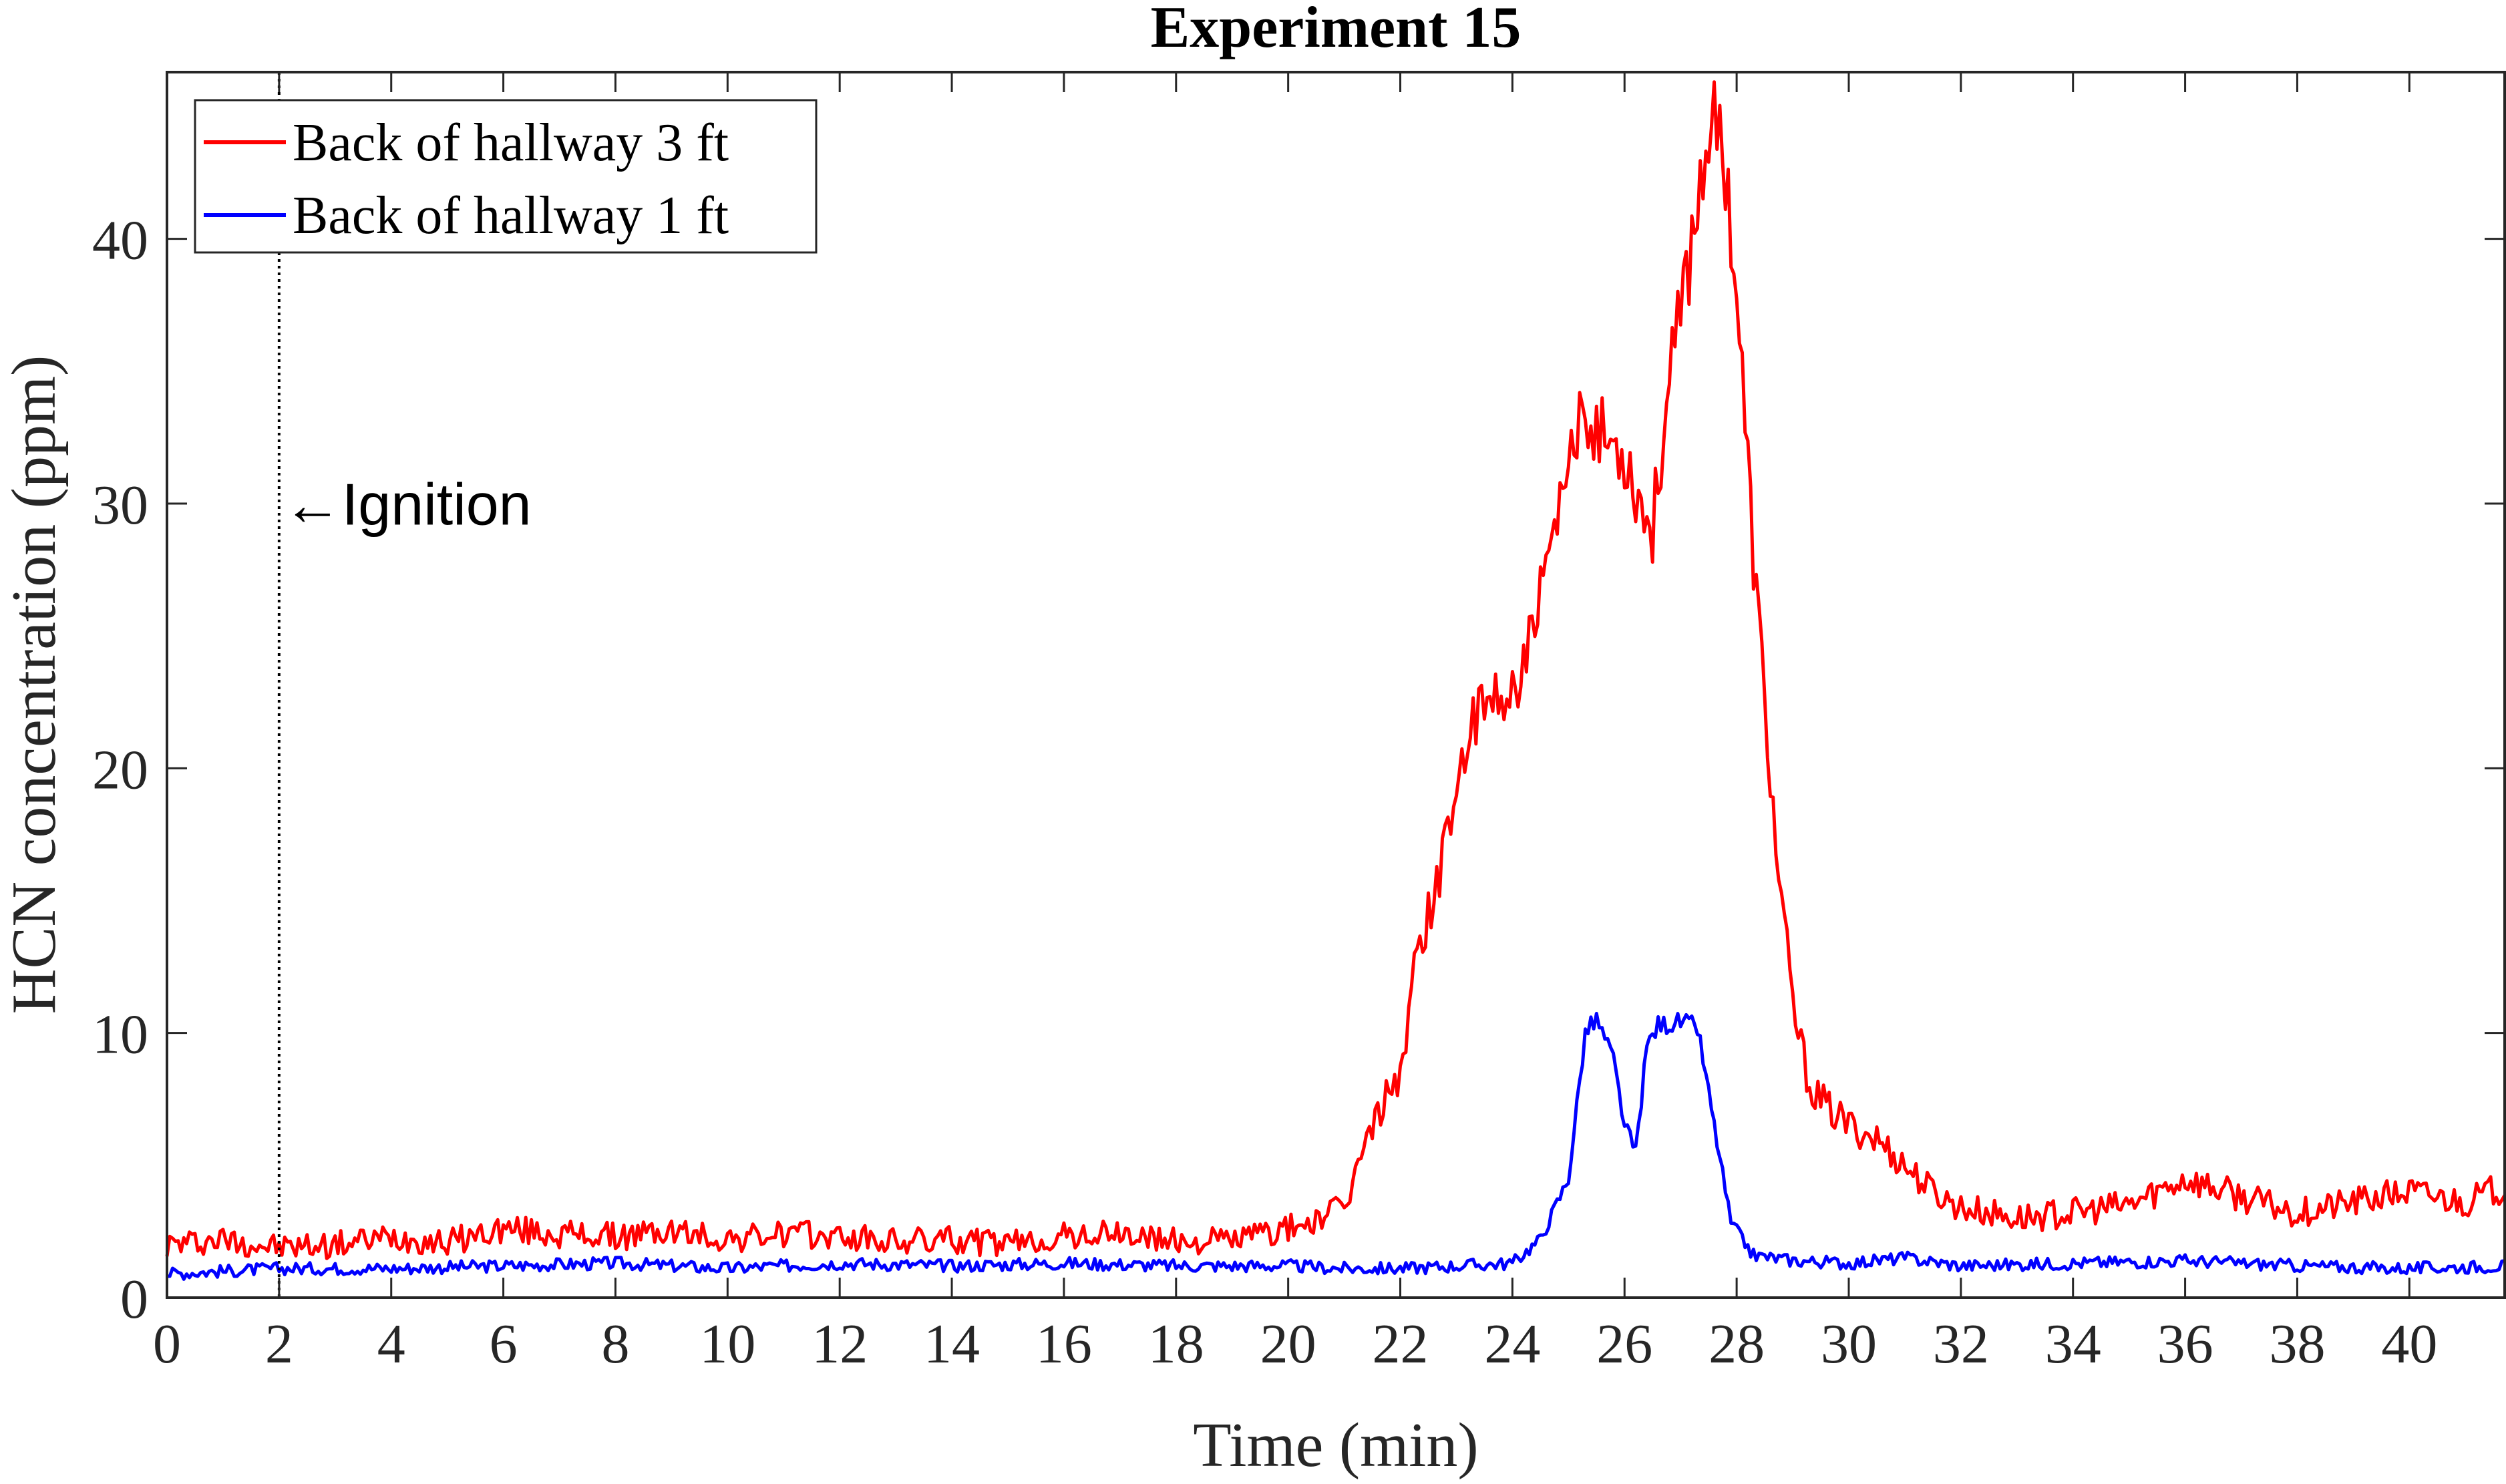 This screenshot has height=1484, width=2506. I want to click on y-axis-label: HCN concentration (ppm), so click(34, 684).